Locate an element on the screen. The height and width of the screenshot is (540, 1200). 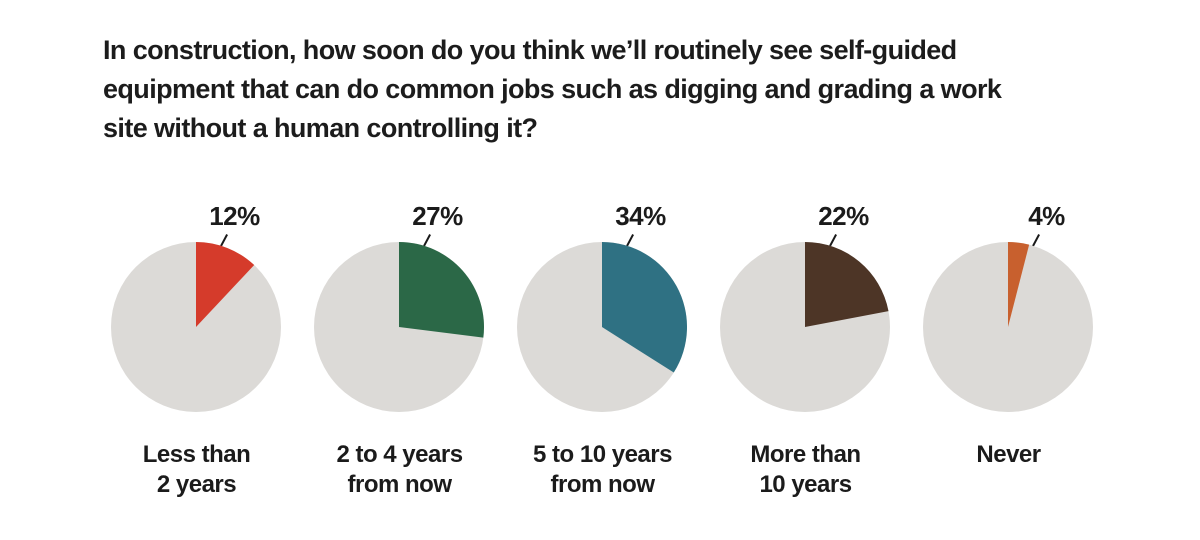
pie-category-label: Less than 2 years is located at coordinates (196, 469).